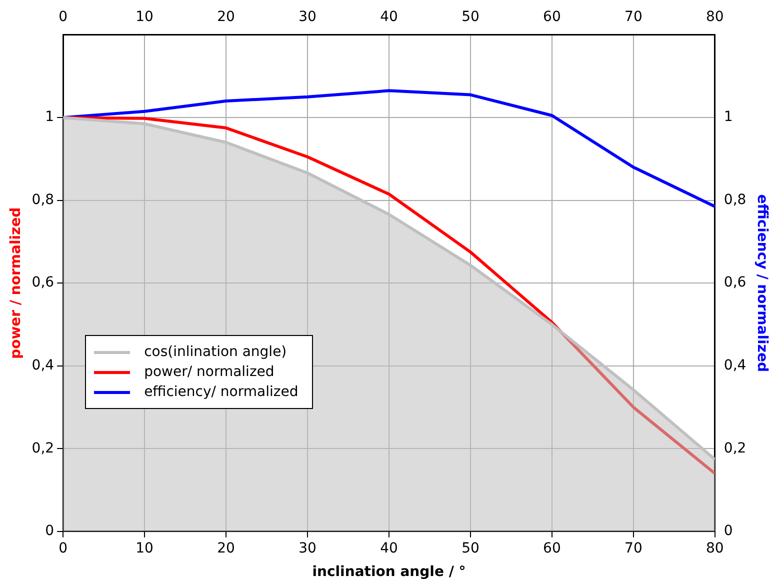 The width and height of the screenshot is (778, 587). I want to click on x-tick-label: 60, so click(552, 548).